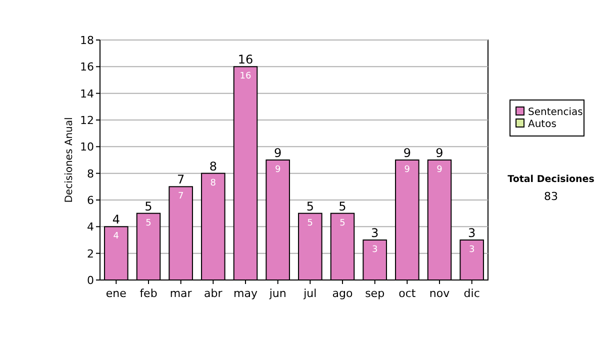  I want to click on total-label: 16, so click(246, 59).